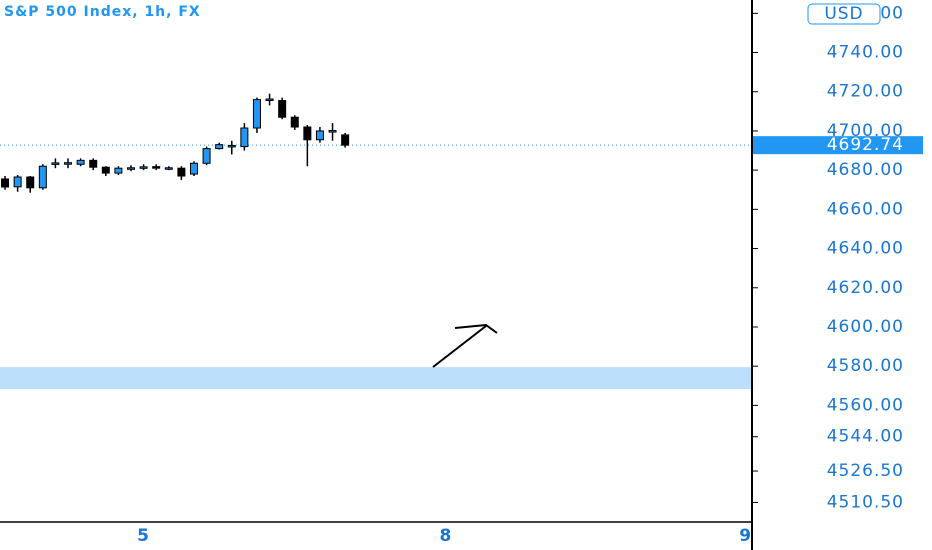 The image size is (932, 550). I want to click on chart-title: S&P 500 Index, 1h, FX, so click(102, 12).